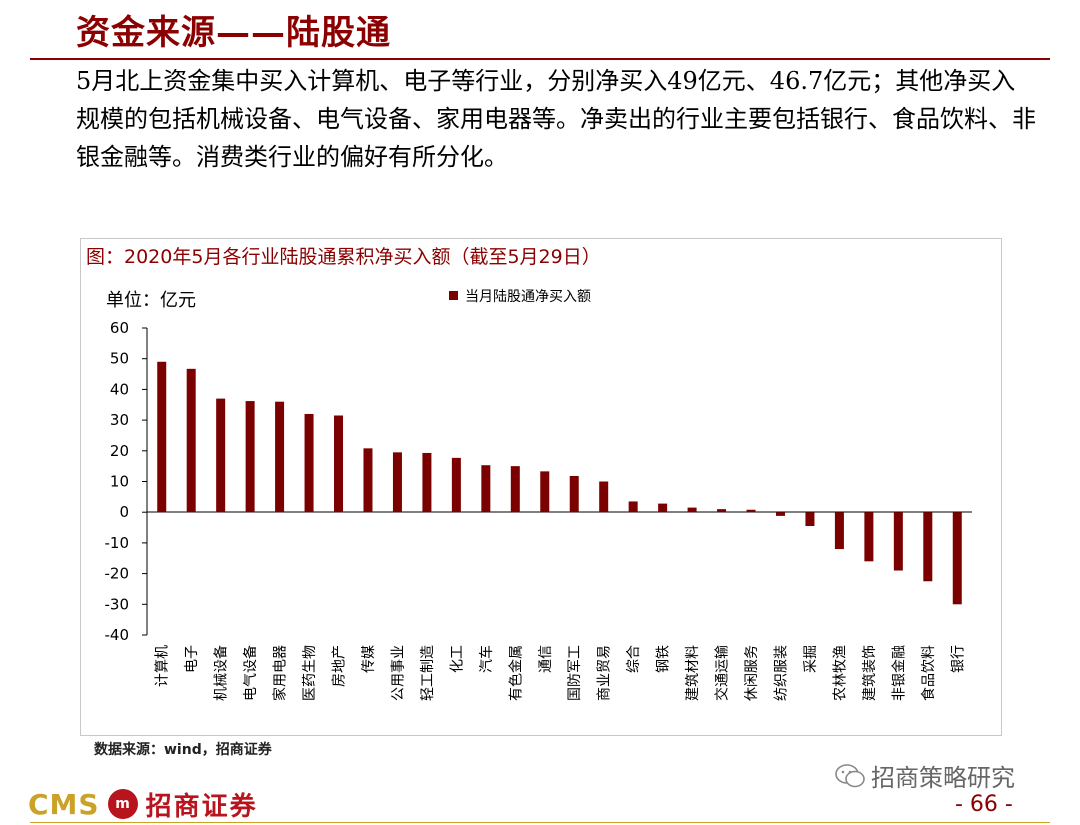  I want to click on y-tick-label: -10, so click(117, 543).